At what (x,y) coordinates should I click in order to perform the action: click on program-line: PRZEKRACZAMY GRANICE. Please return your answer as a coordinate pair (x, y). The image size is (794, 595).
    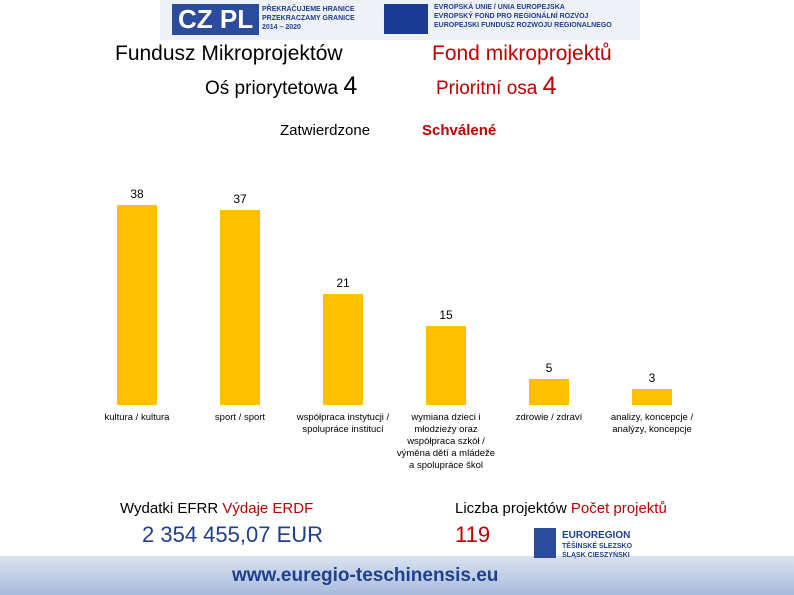
    Looking at the image, I should click on (308, 18).